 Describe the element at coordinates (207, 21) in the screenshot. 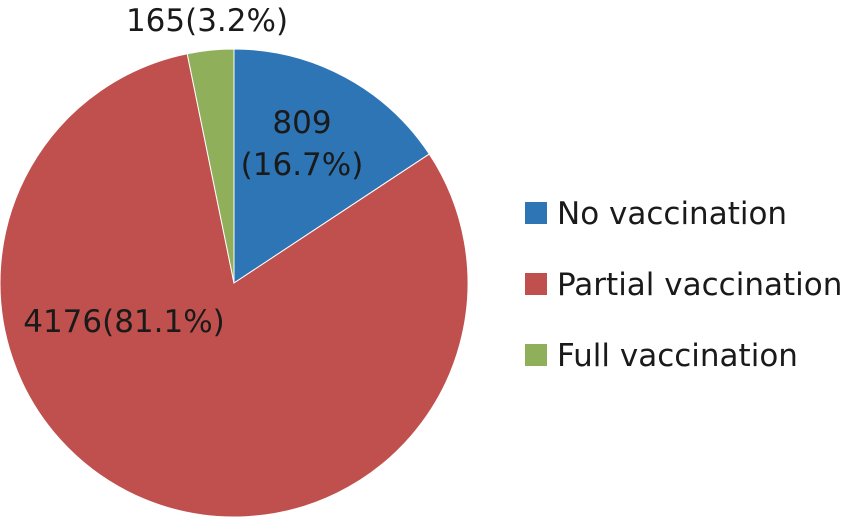

I see `data-label-full-vaccination: 165(3.2%)` at that location.